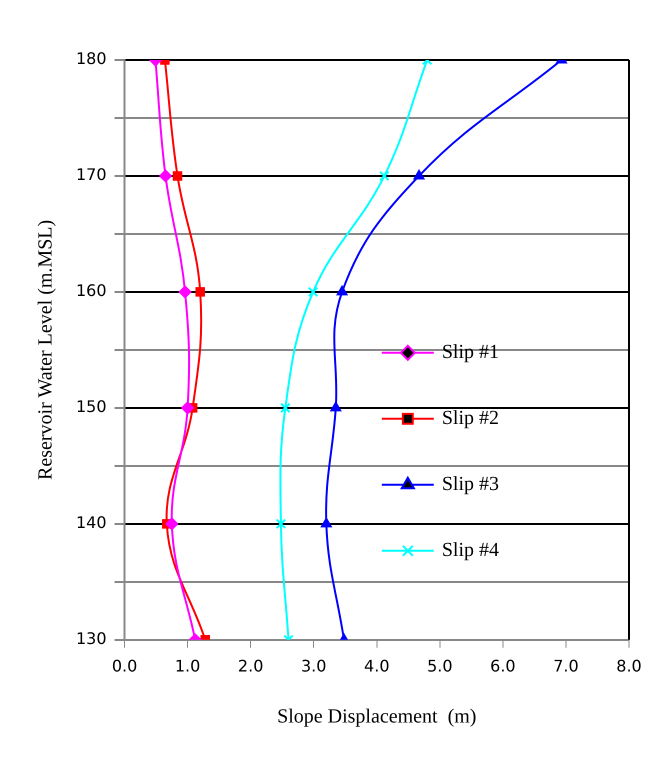 This screenshot has width=667, height=773. What do you see at coordinates (91, 174) in the screenshot?
I see `y-tick-label: 170` at bounding box center [91, 174].